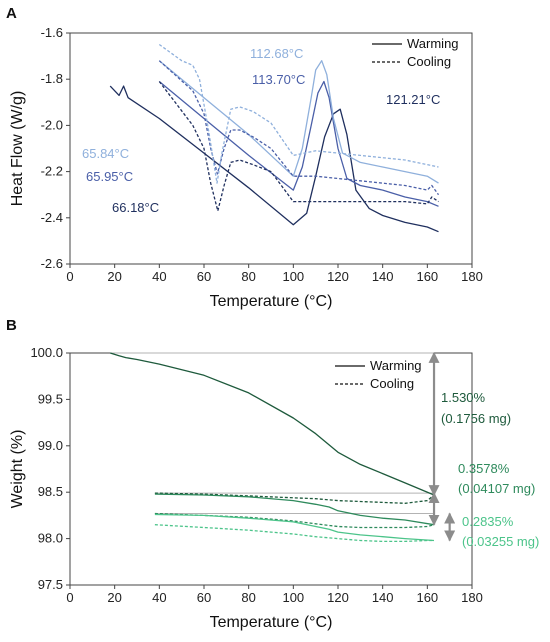 Image resolution: width=550 pixels, height=642 pixels. Describe the element at coordinates (248, 597) in the screenshot. I see `panel-b-x-tick-label: 80` at that location.